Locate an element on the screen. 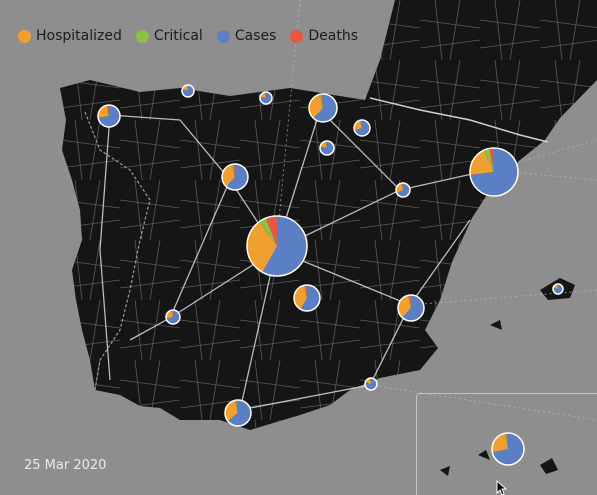  legend-item-hospitalized: Hospitalized is located at coordinates (70, 36).